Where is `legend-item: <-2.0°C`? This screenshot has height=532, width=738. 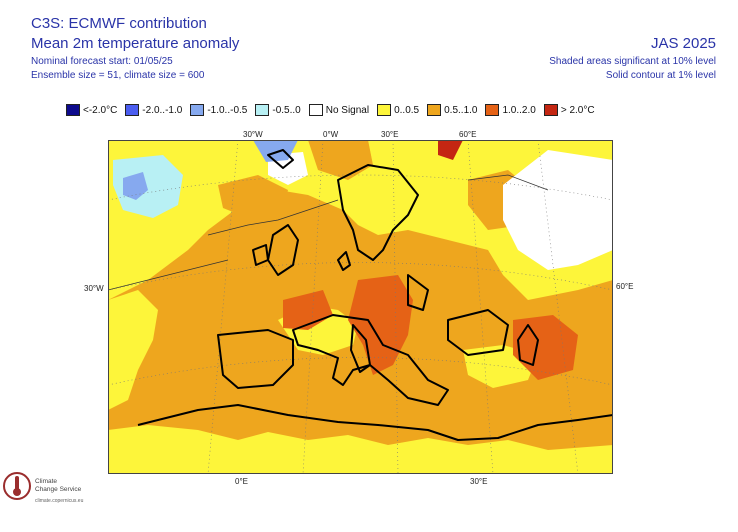 legend-item: <-2.0°C is located at coordinates (91, 110).